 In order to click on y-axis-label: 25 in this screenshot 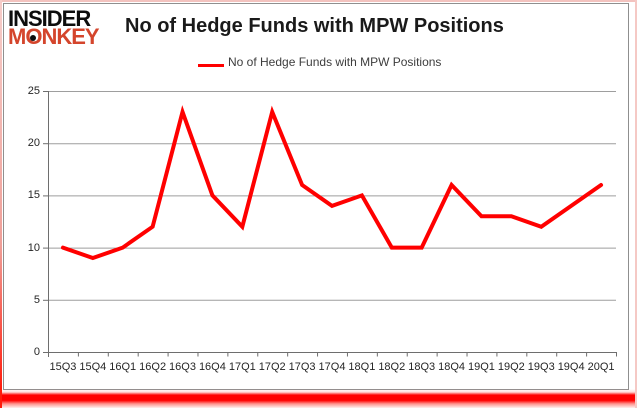, I will do `click(33, 91)`.